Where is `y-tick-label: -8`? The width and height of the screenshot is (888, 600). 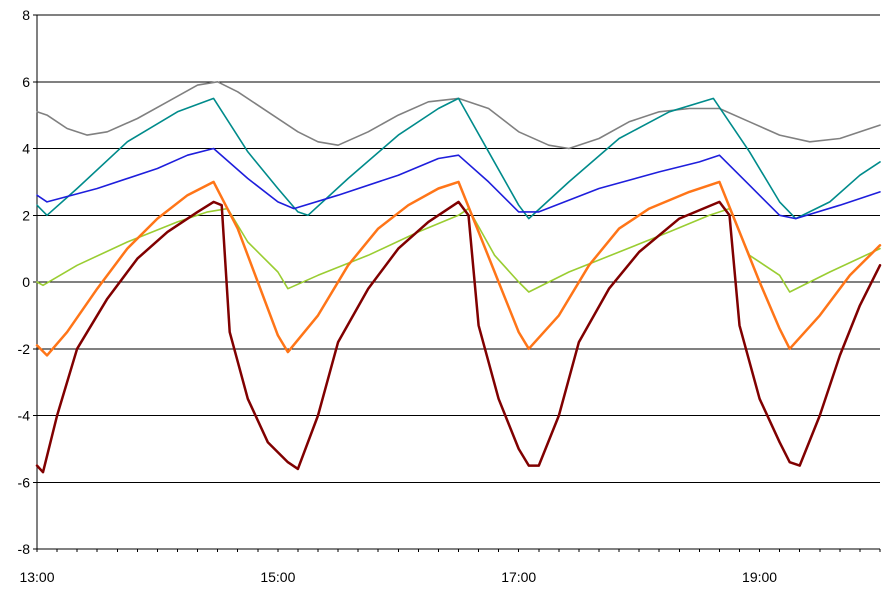 y-tick-label: -8 is located at coordinates (24, 549).